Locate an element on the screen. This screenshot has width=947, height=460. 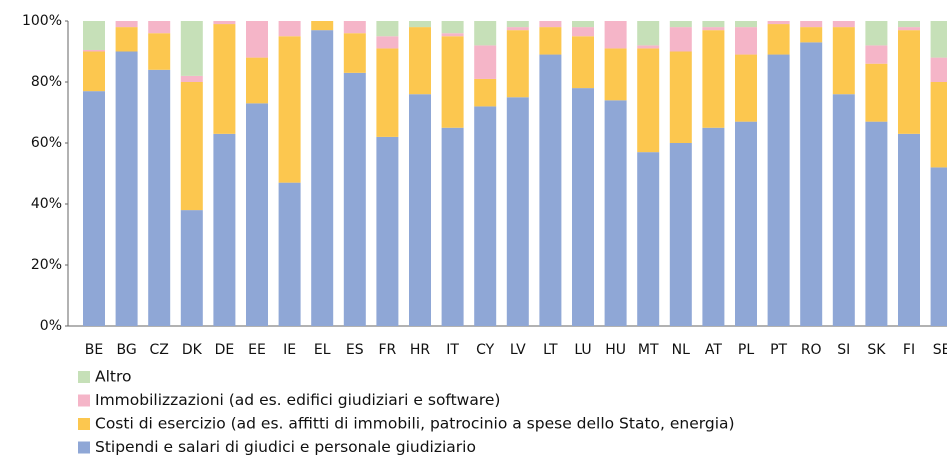
x-tick-label: ES is located at coordinates (355, 350).